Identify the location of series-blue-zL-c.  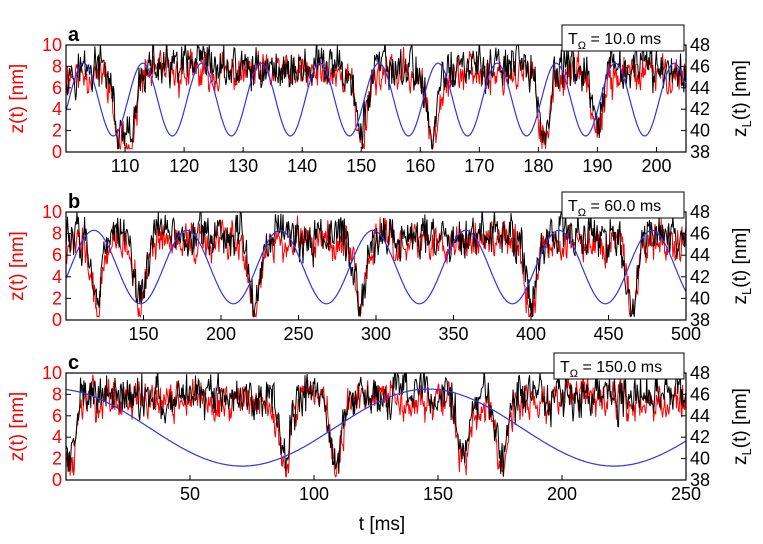
(376, 427).